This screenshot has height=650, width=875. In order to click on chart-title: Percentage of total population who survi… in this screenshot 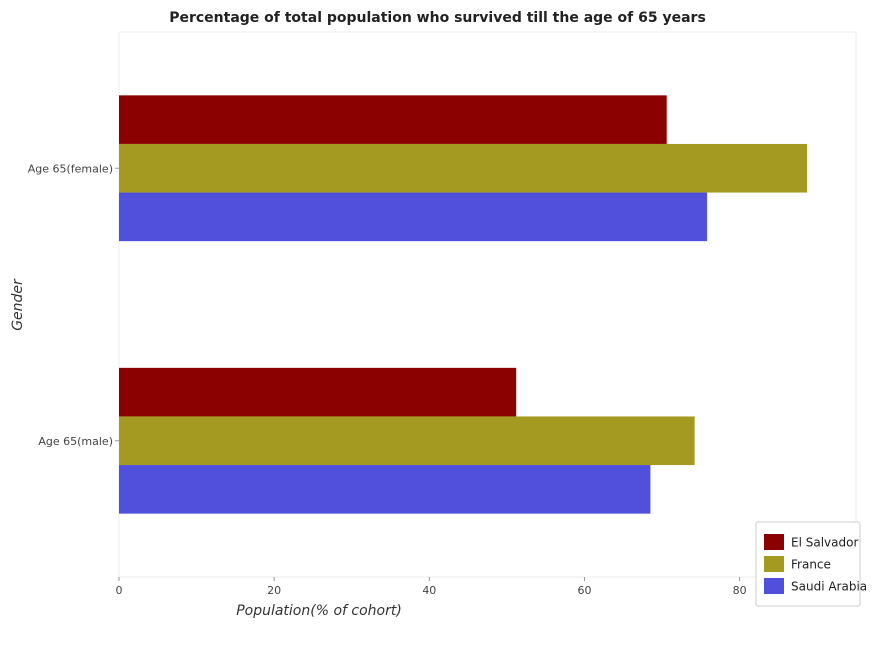, I will do `click(437, 18)`.